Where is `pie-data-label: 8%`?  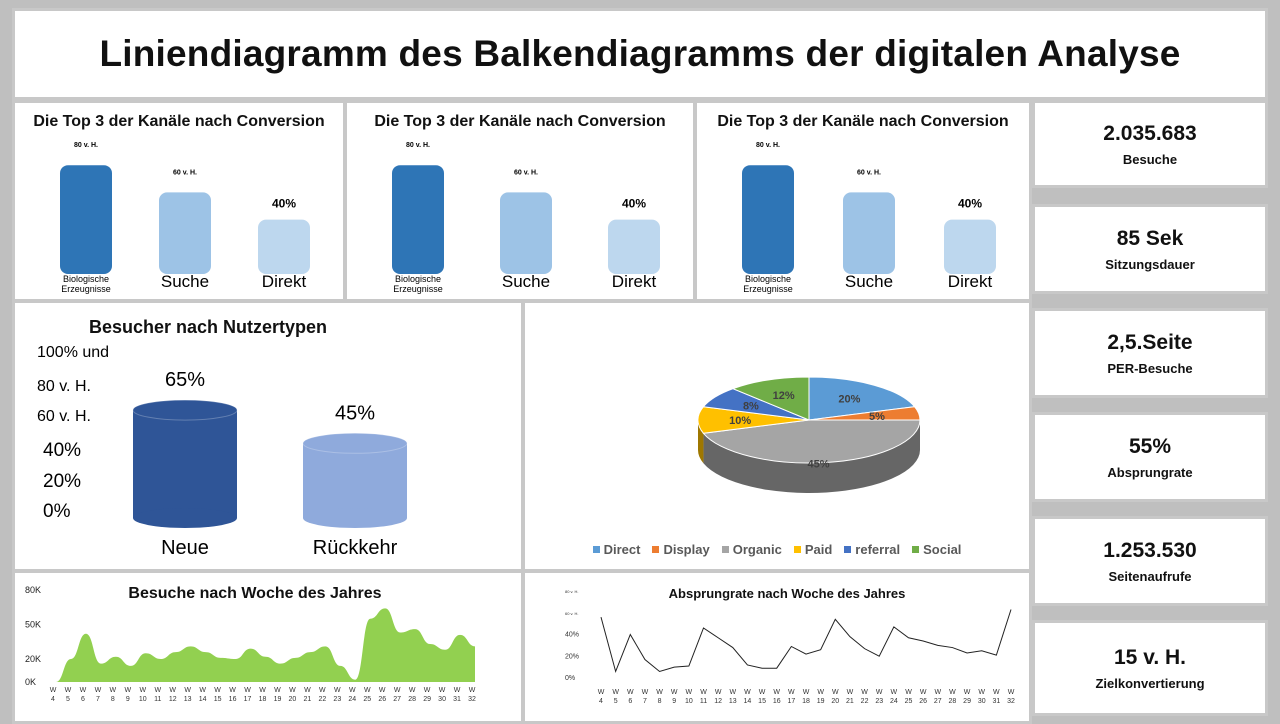
pie-data-label: 8% is located at coordinates (751, 407).